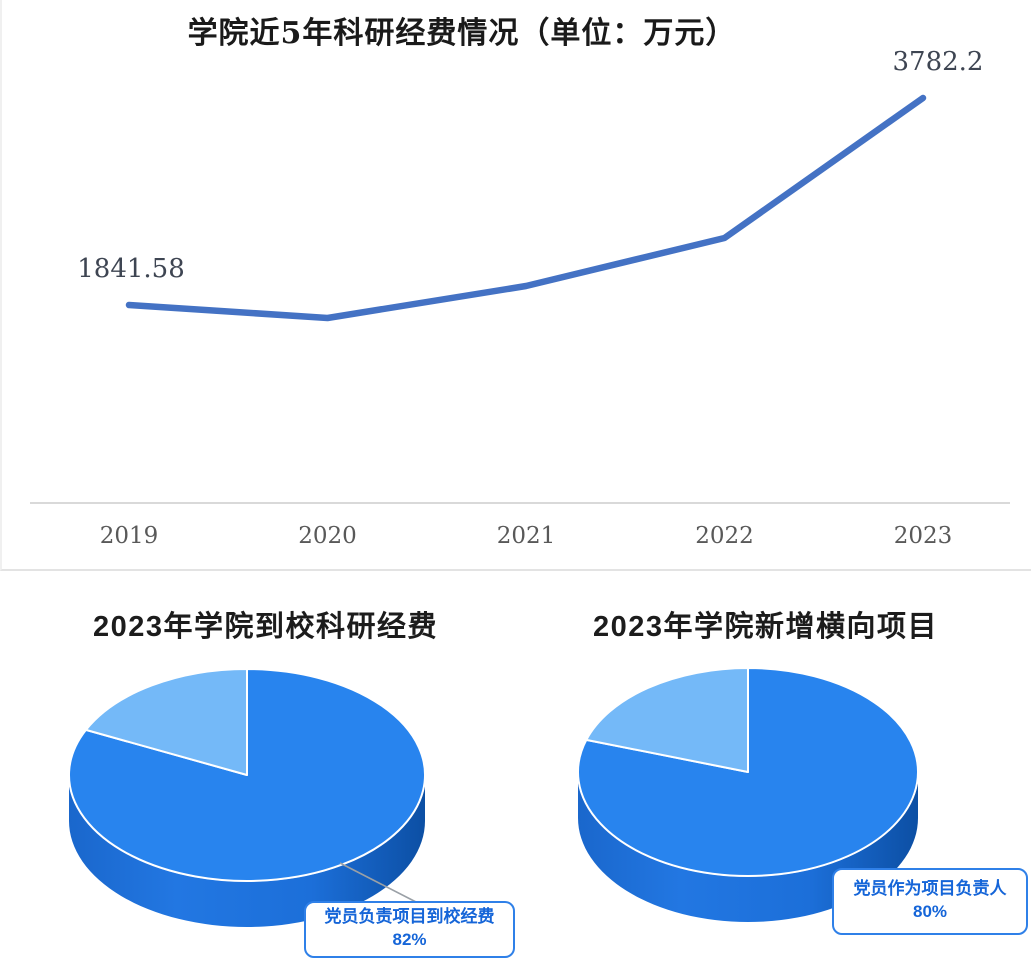 This screenshot has height=963, width=1032. I want to click on callout-leader-line, so click(379, 883).